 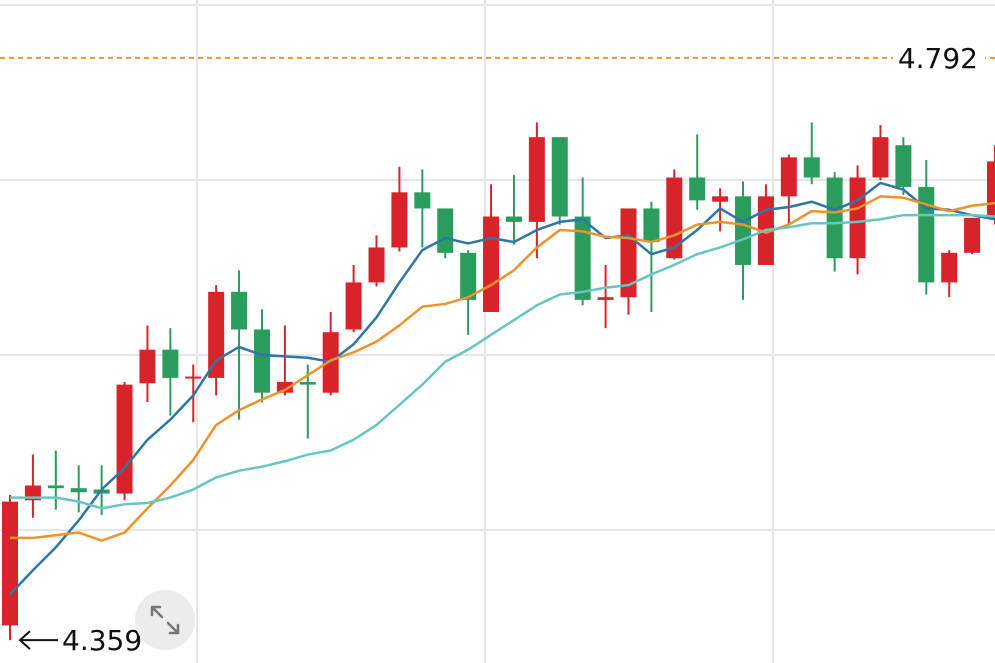 I want to click on low-arrow, so click(x=38, y=640).